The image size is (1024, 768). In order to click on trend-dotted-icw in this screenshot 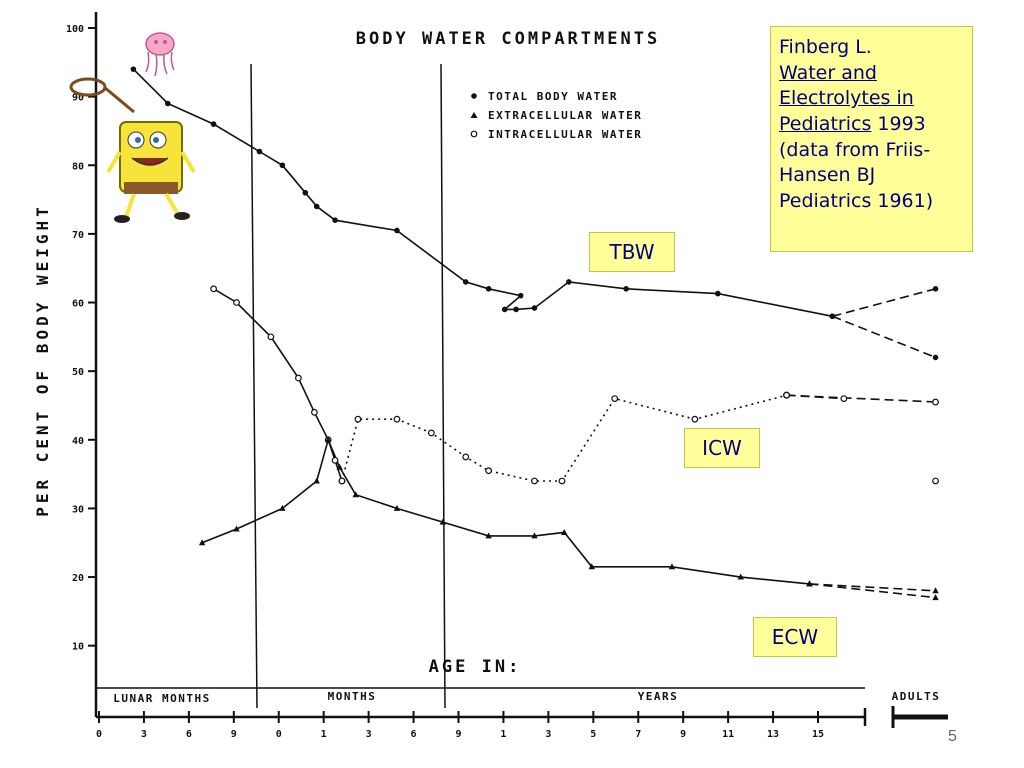, I will do `click(564, 438)`.